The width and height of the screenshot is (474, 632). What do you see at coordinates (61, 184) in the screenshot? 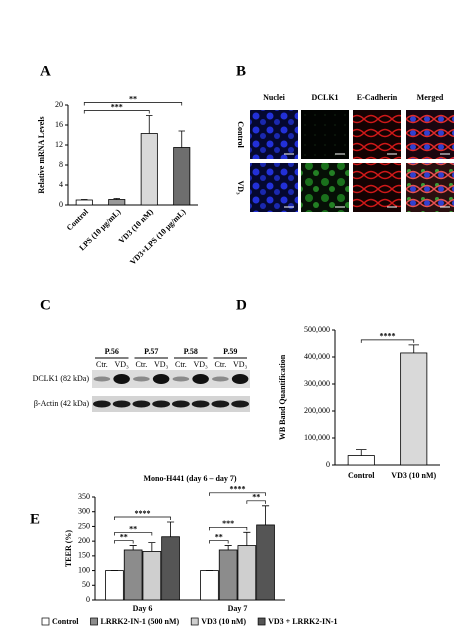
I see `y-tick-label: 4` at bounding box center [61, 184].